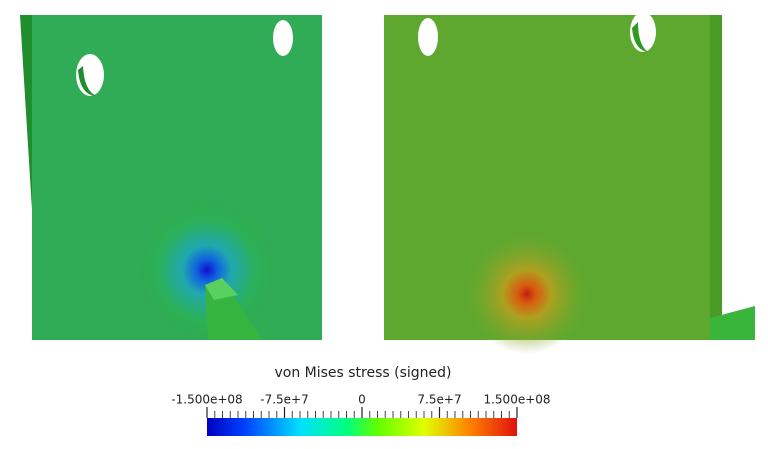 Image resolution: width=768 pixels, height=449 pixels. I want to click on minor-ticks, so click(362, 414).